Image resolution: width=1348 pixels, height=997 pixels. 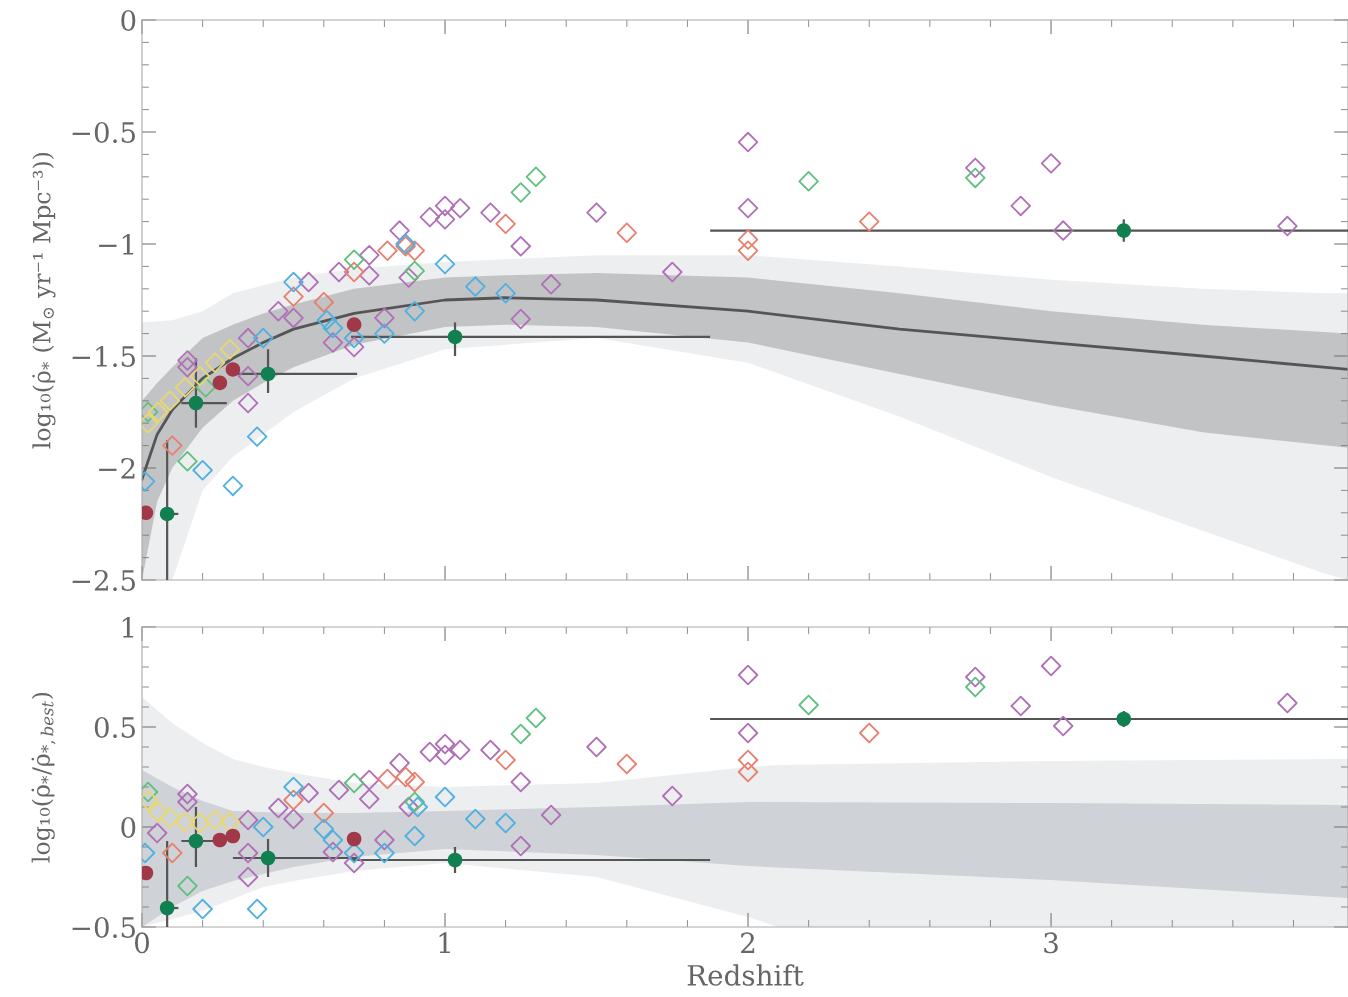 What do you see at coordinates (117, 468) in the screenshot?
I see `y-tick-label: −2` at bounding box center [117, 468].